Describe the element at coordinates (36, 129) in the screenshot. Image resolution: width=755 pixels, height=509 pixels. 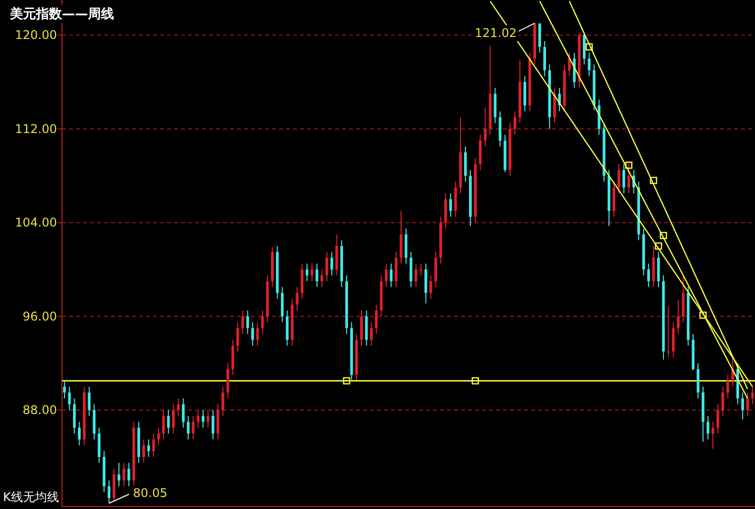
I see `y-tick-label: 112.00` at that location.